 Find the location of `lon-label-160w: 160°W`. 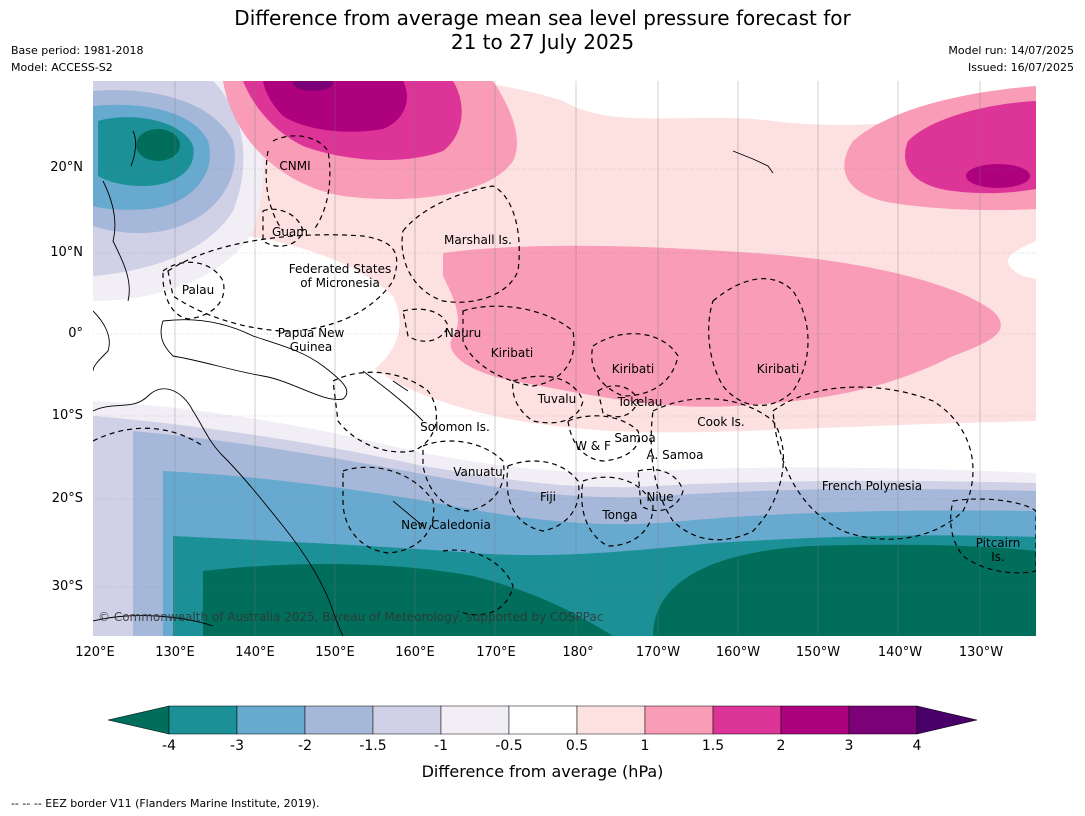

lon-label-160w: 160°W is located at coordinates (738, 652).